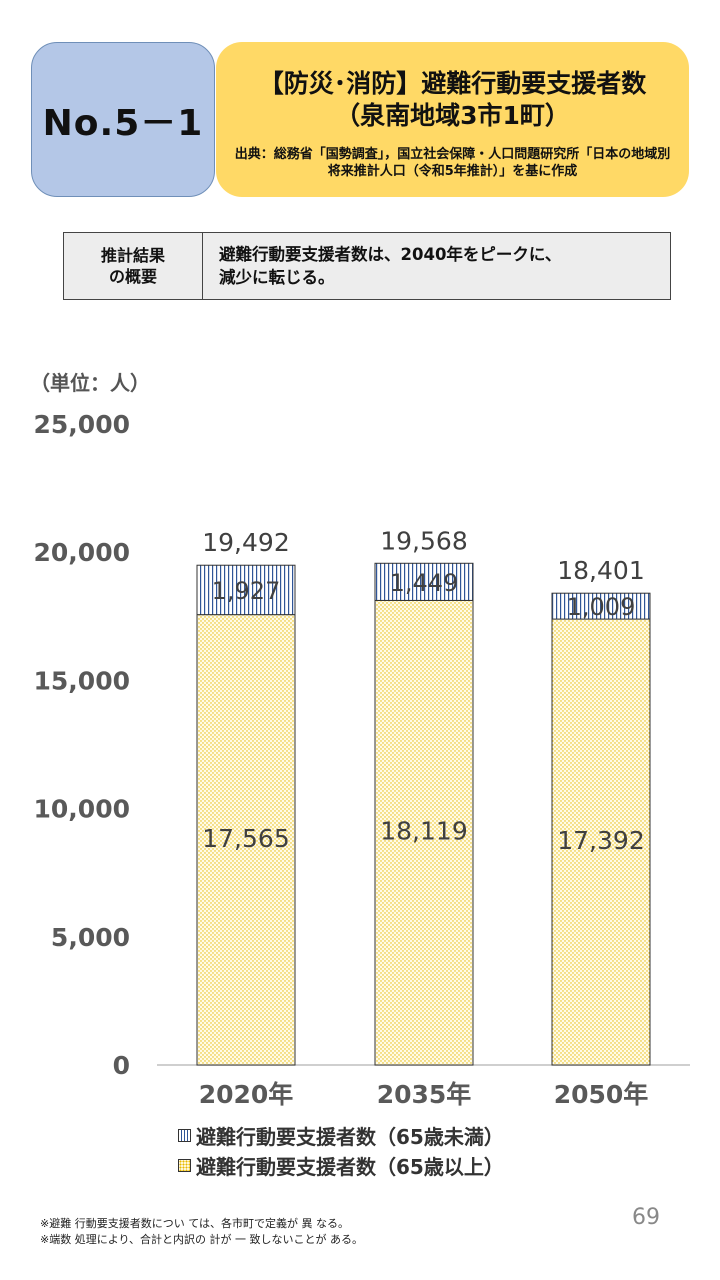 The image size is (720, 1280). What do you see at coordinates (184, 1165) in the screenshot?
I see `legend-swatch-over65` at bounding box center [184, 1165].